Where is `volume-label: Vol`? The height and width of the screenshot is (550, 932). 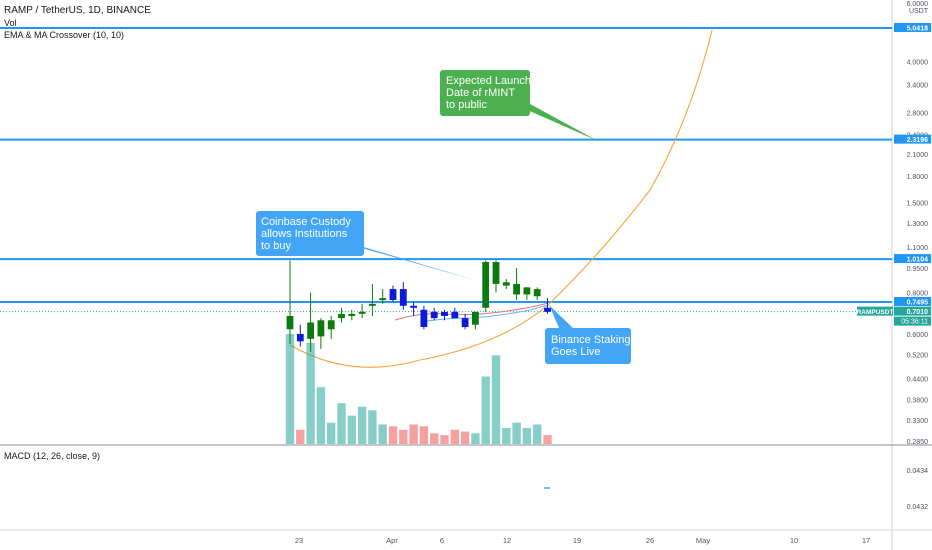 volume-label: Vol is located at coordinates (10, 23).